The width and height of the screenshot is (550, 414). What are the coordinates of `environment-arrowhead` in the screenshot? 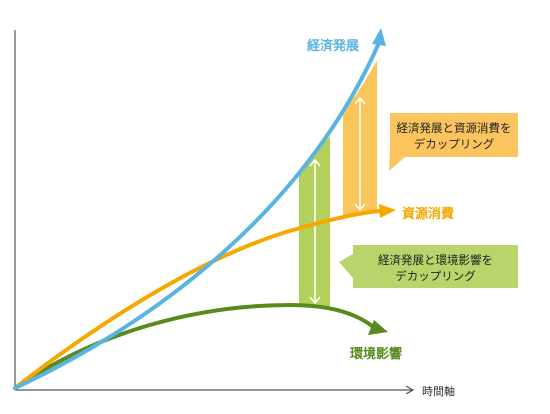 It's located at (378, 327).